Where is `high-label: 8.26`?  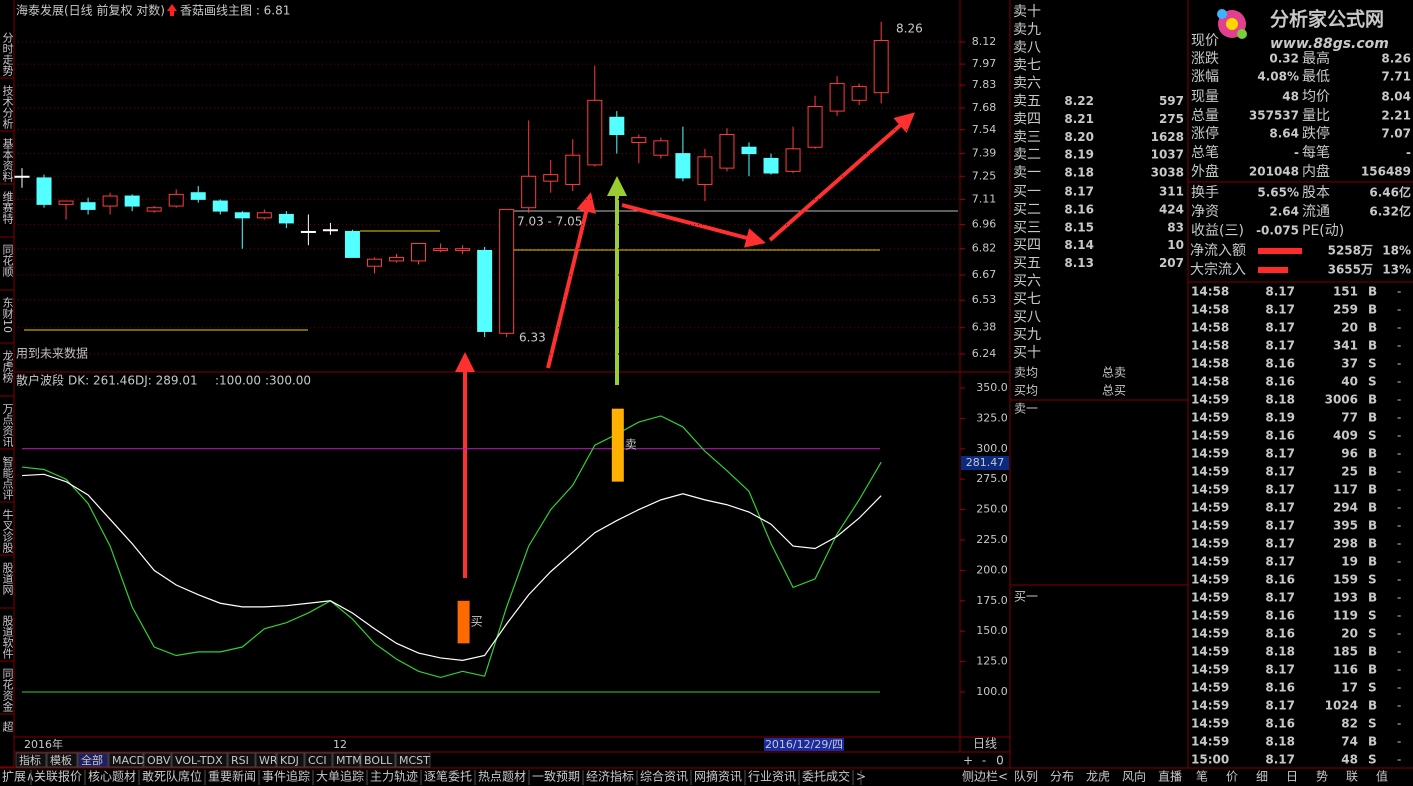 high-label: 8.26 is located at coordinates (909, 29).